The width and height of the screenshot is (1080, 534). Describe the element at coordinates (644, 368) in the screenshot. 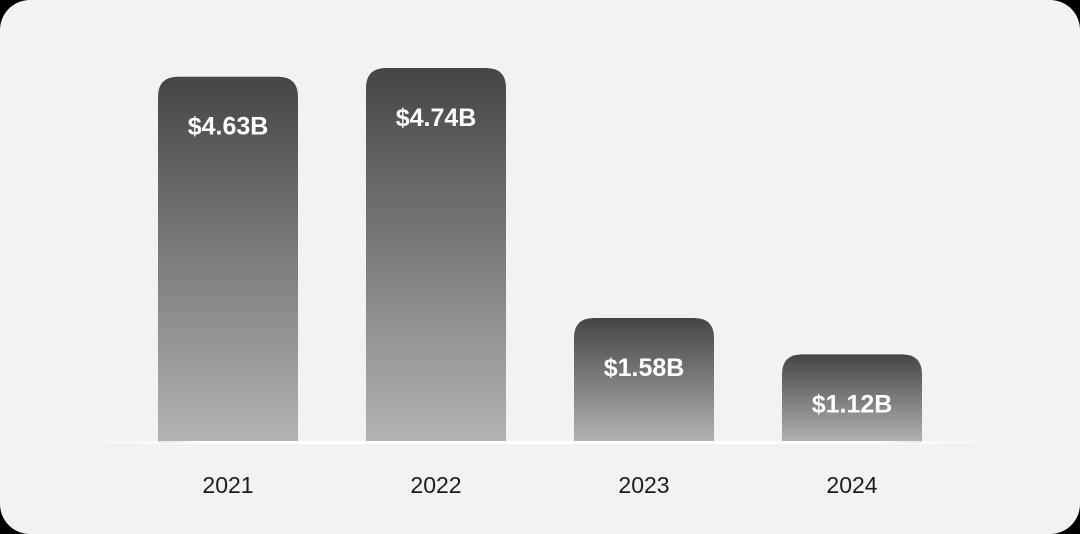

I see `bar-value-label: $1.58B` at that location.